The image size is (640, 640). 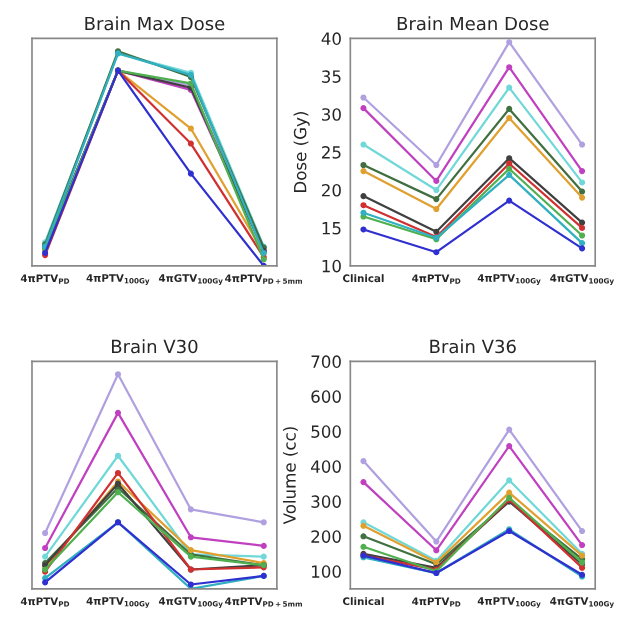 I want to click on y-tick-label: 400, so click(x=326, y=466).